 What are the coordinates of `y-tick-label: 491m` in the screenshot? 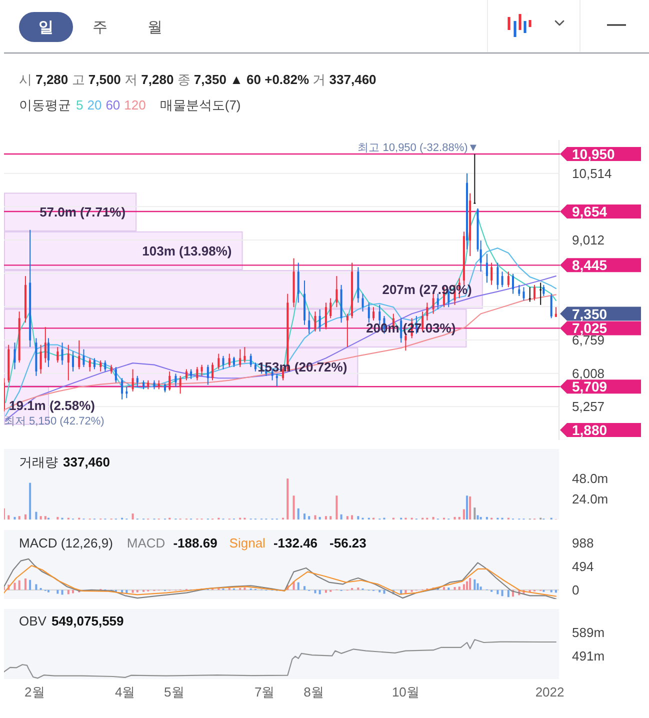 It's located at (588, 656).